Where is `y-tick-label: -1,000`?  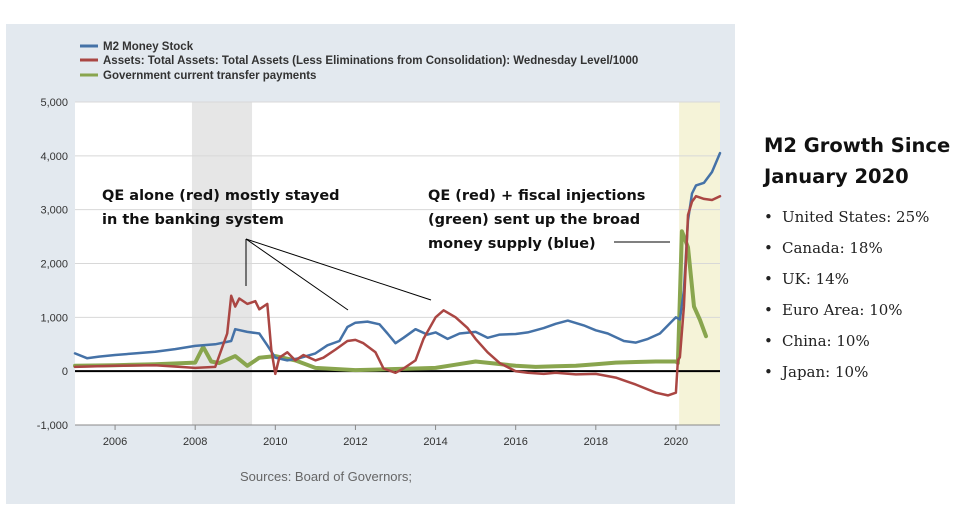 y-tick-label: -1,000 is located at coordinates (52, 426).